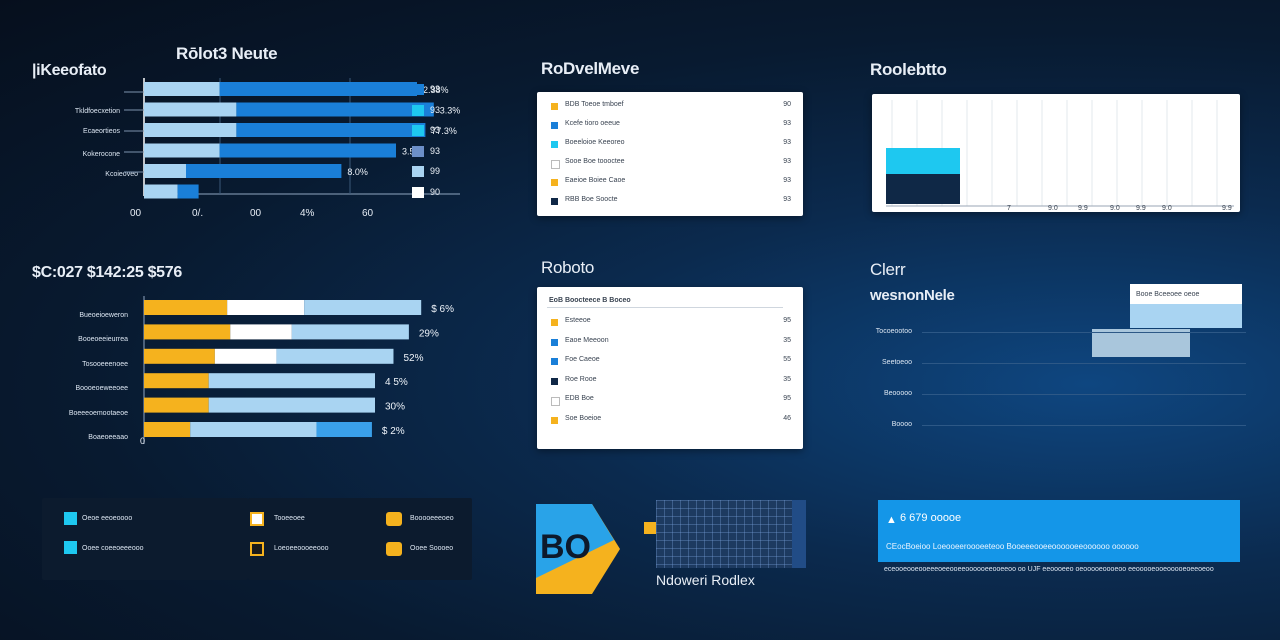 The width and height of the screenshot is (1280, 640). What do you see at coordinates (1056, 153) in the screenshot?
I see `panel3-chart-box: 7 9.0 9.9 9.0 9.9 9.0 9.9` at bounding box center [1056, 153].